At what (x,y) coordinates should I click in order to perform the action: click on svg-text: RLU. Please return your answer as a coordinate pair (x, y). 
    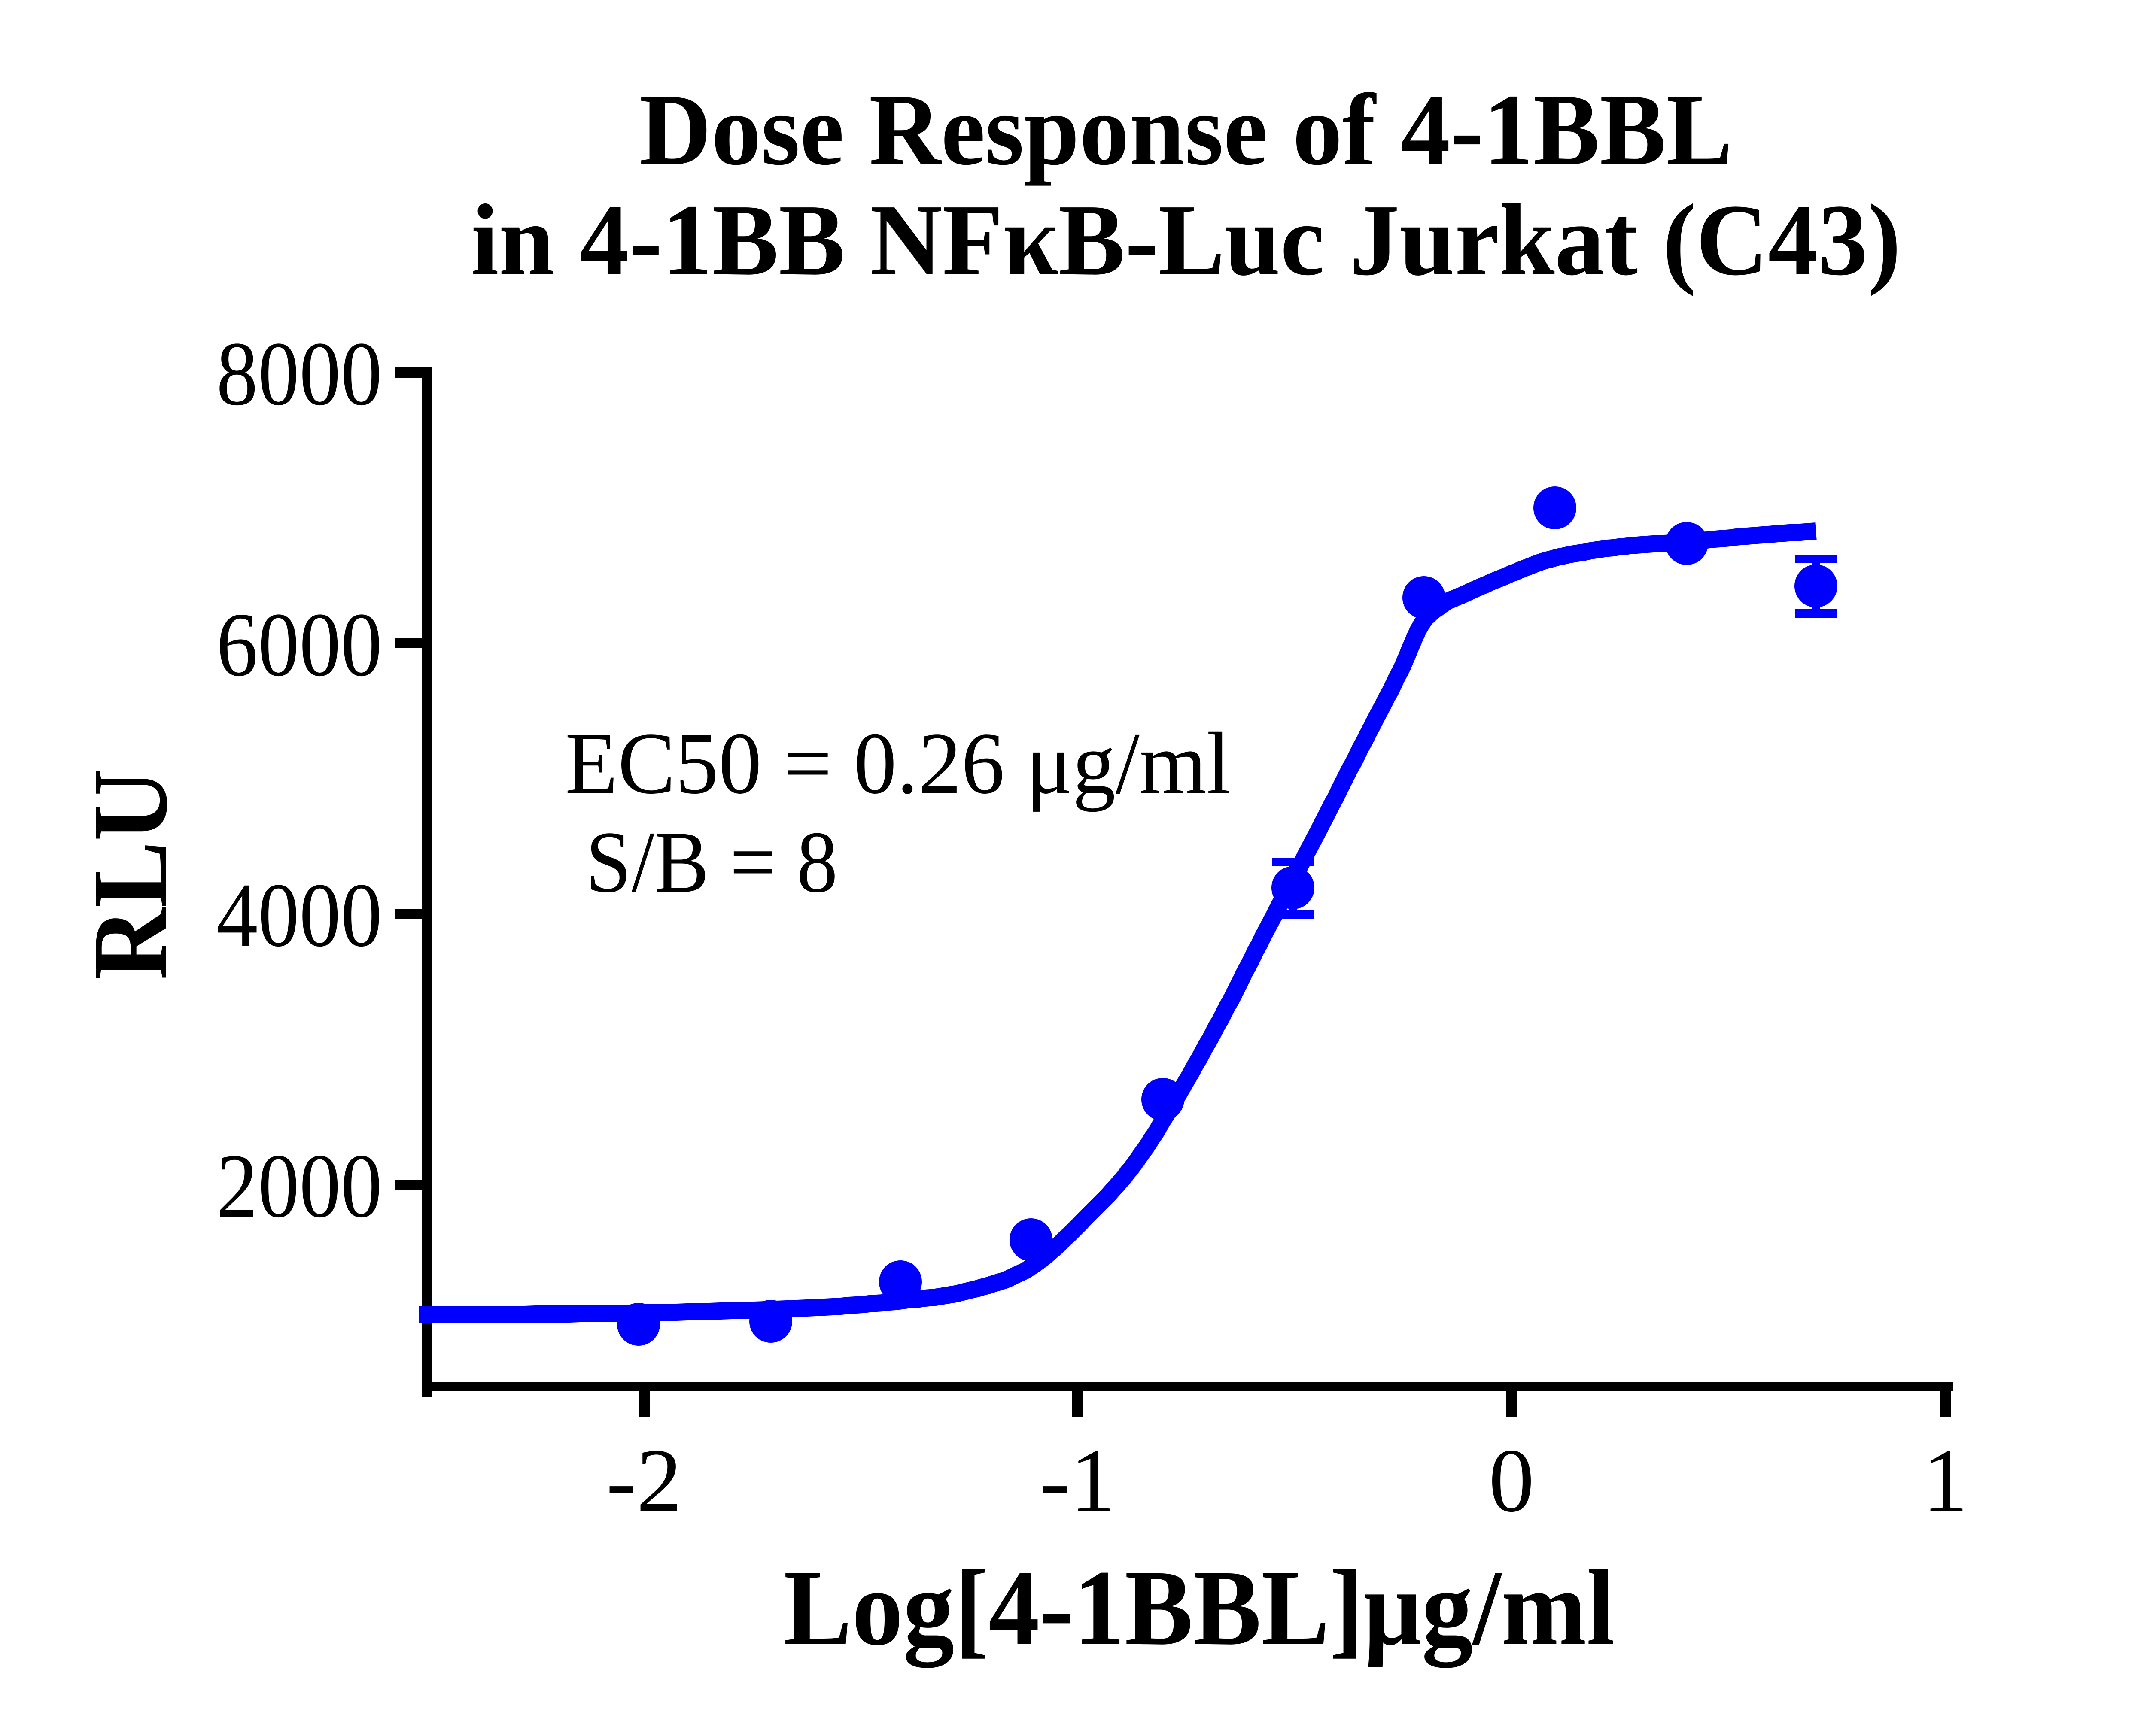
    Looking at the image, I should click on (130, 874).